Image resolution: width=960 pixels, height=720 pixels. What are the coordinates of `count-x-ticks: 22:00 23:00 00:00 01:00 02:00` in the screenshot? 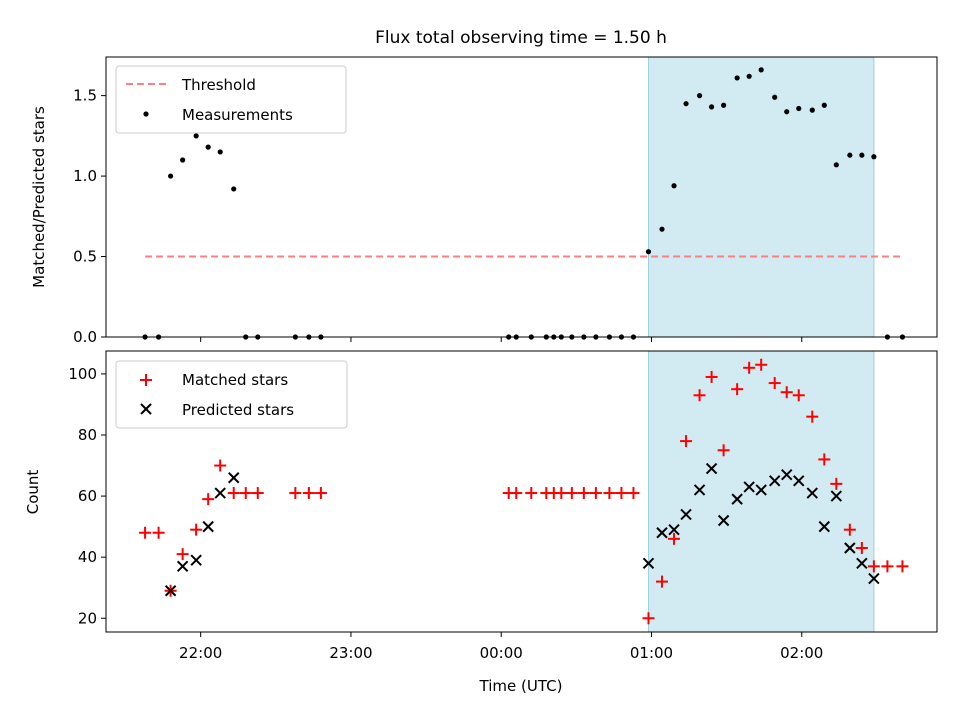 It's located at (501, 647).